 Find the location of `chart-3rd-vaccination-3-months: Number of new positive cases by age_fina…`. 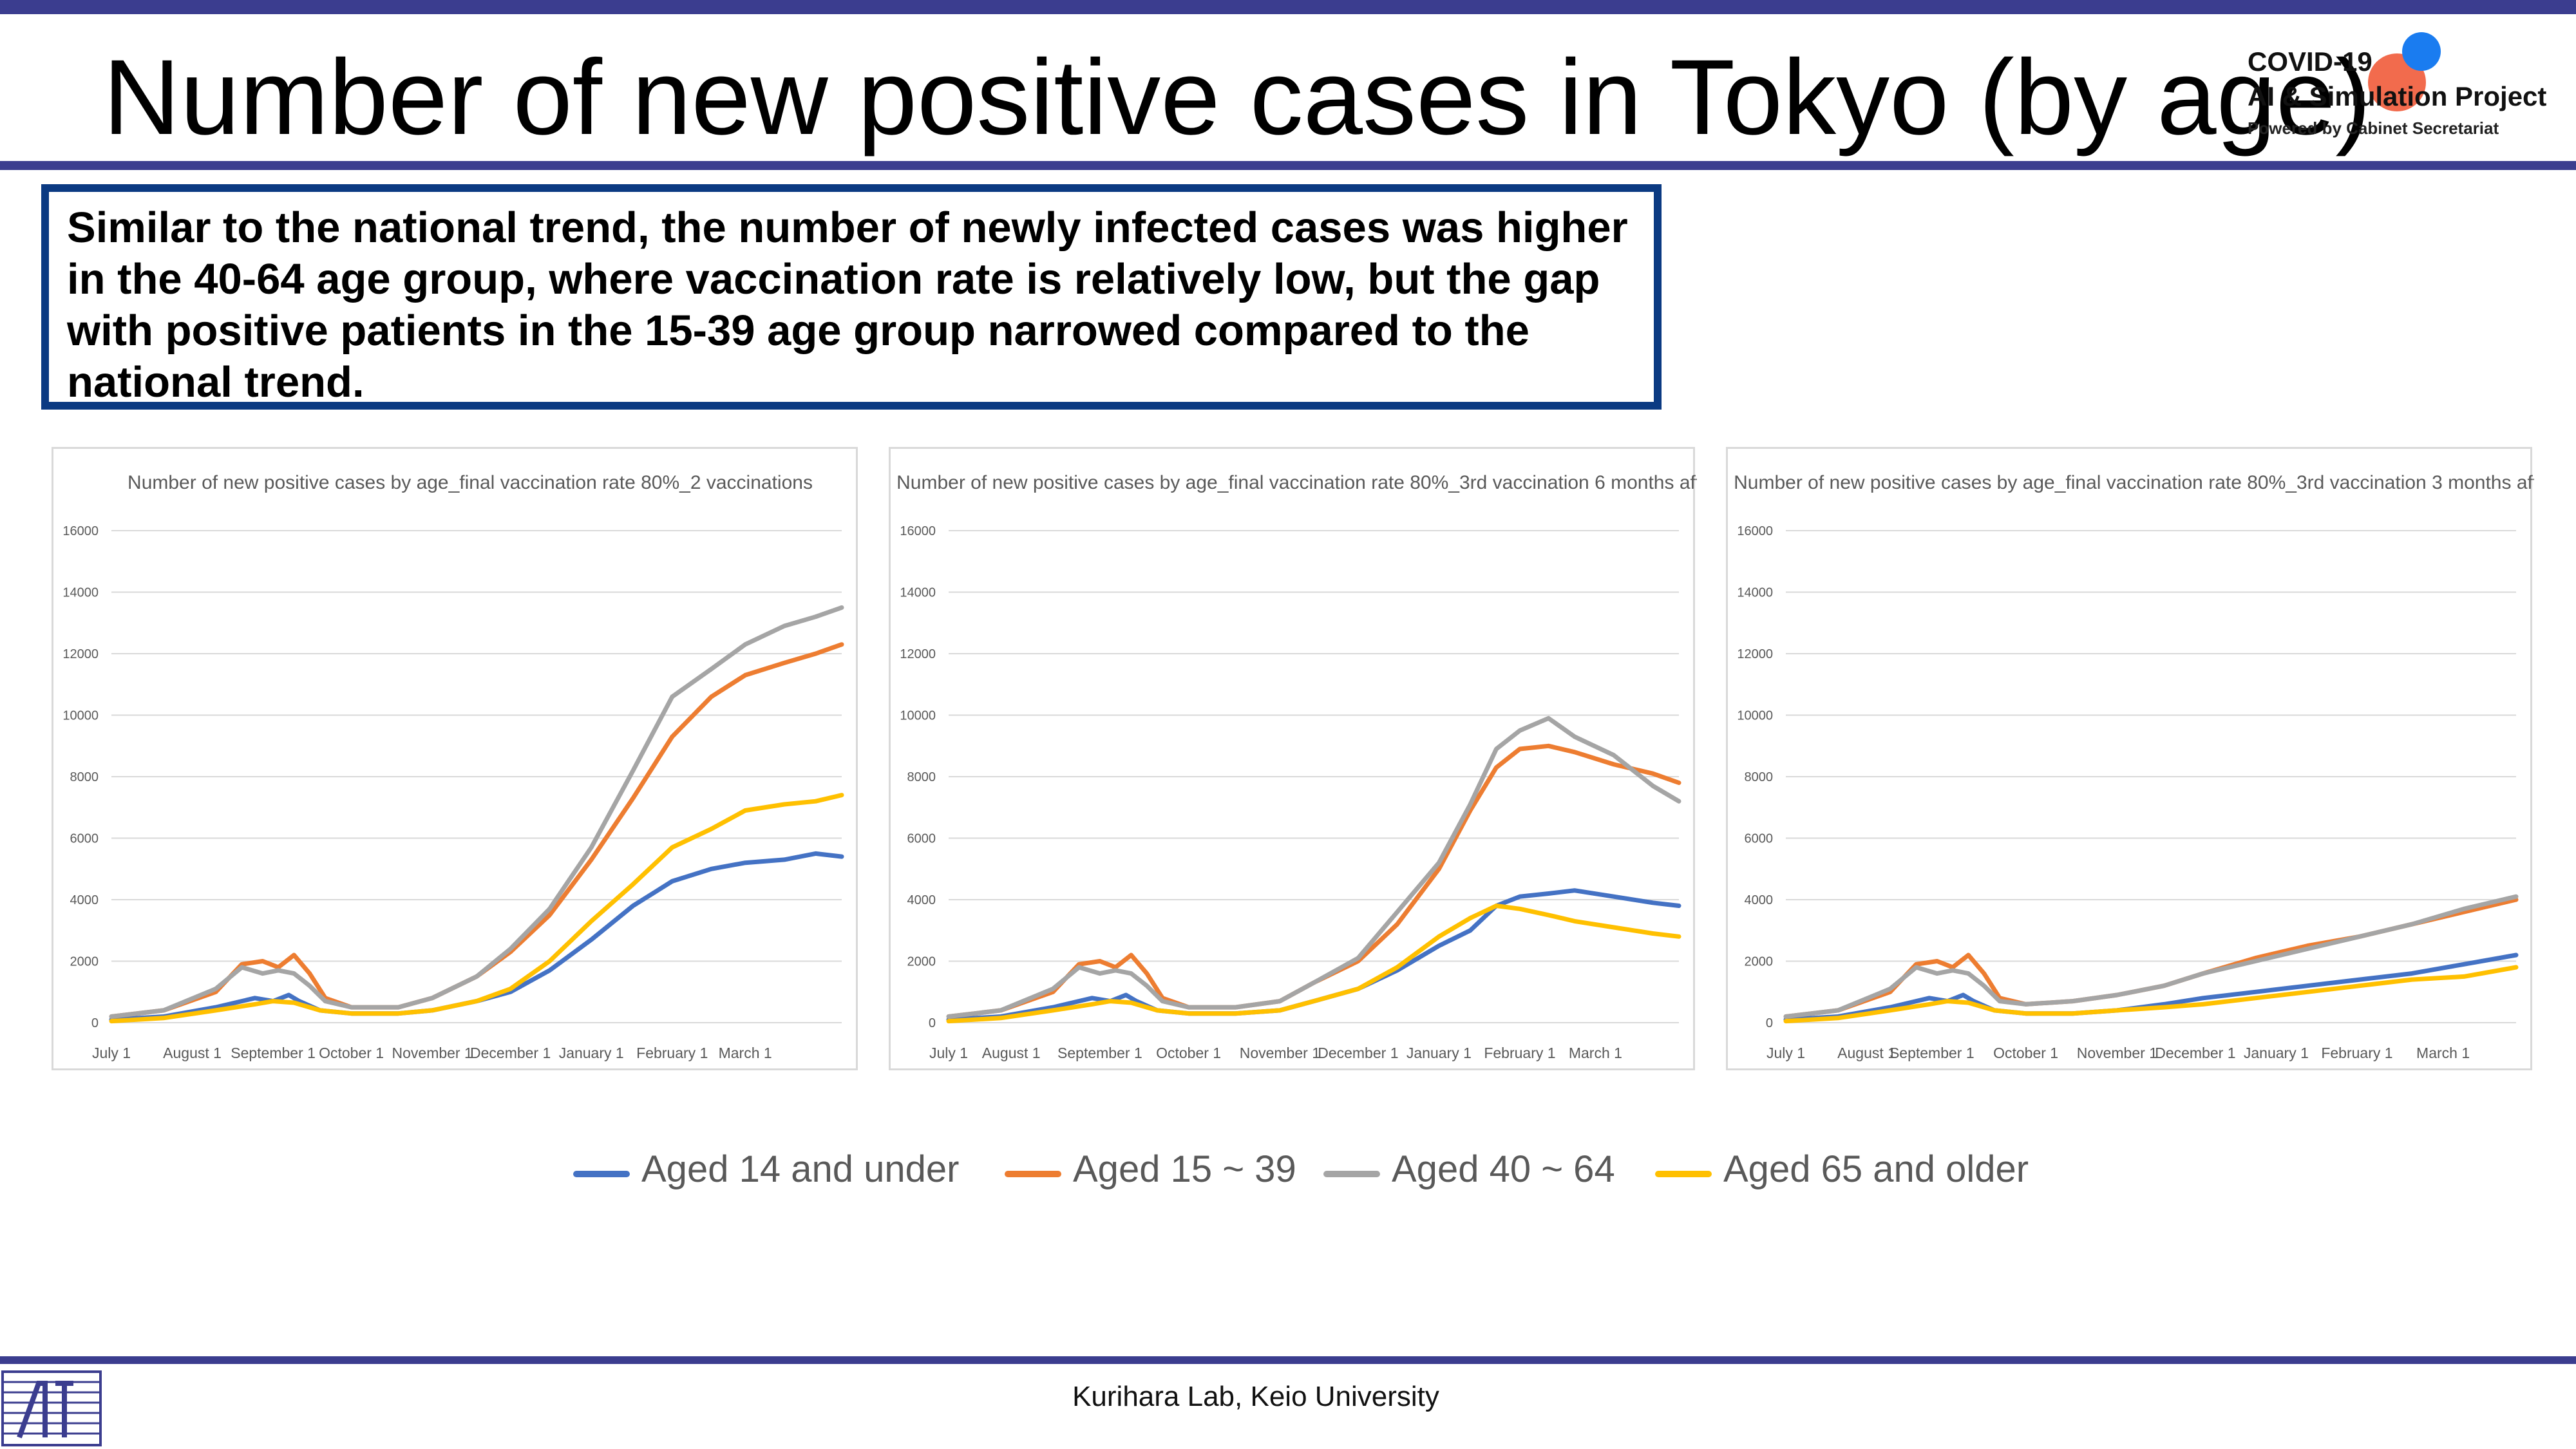

chart-3rd-vaccination-3-months: Number of new positive cases by age_fina… is located at coordinates (2130, 758).